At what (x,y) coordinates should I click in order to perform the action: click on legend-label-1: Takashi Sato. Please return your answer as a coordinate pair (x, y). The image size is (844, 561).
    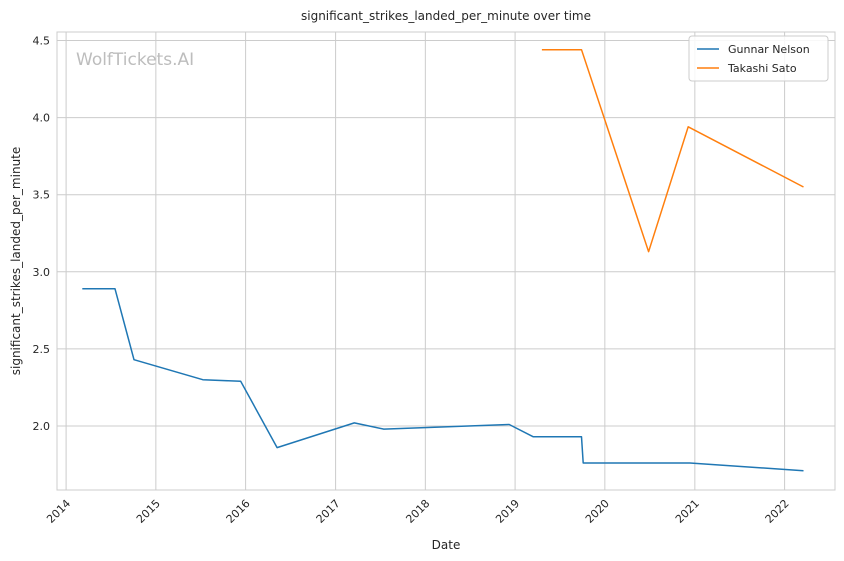
    Looking at the image, I should click on (762, 68).